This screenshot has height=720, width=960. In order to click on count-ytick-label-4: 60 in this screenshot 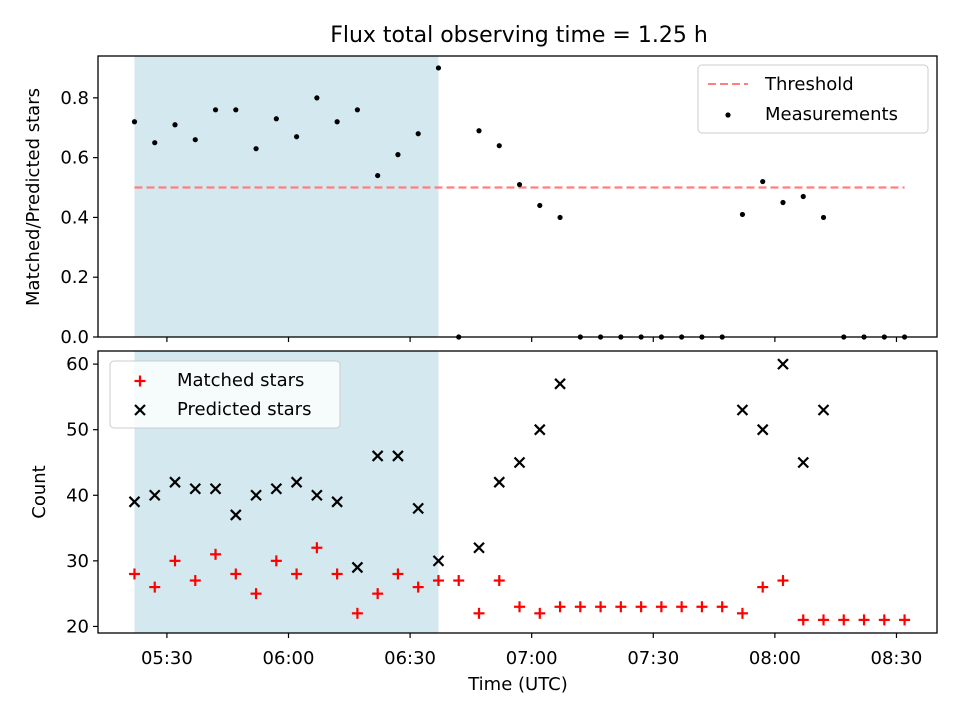, I will do `click(77, 364)`.